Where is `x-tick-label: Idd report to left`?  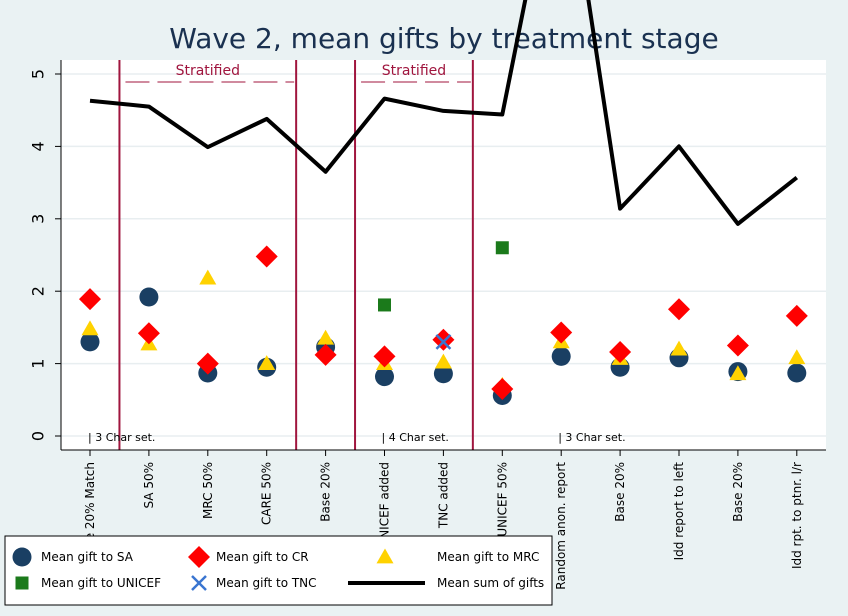
x-tick-label: Idd report to left is located at coordinates (679, 511).